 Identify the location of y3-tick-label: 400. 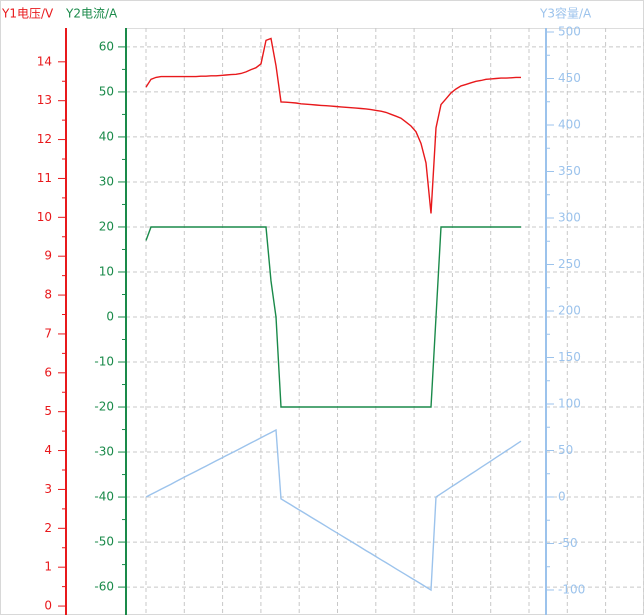
(569, 124).